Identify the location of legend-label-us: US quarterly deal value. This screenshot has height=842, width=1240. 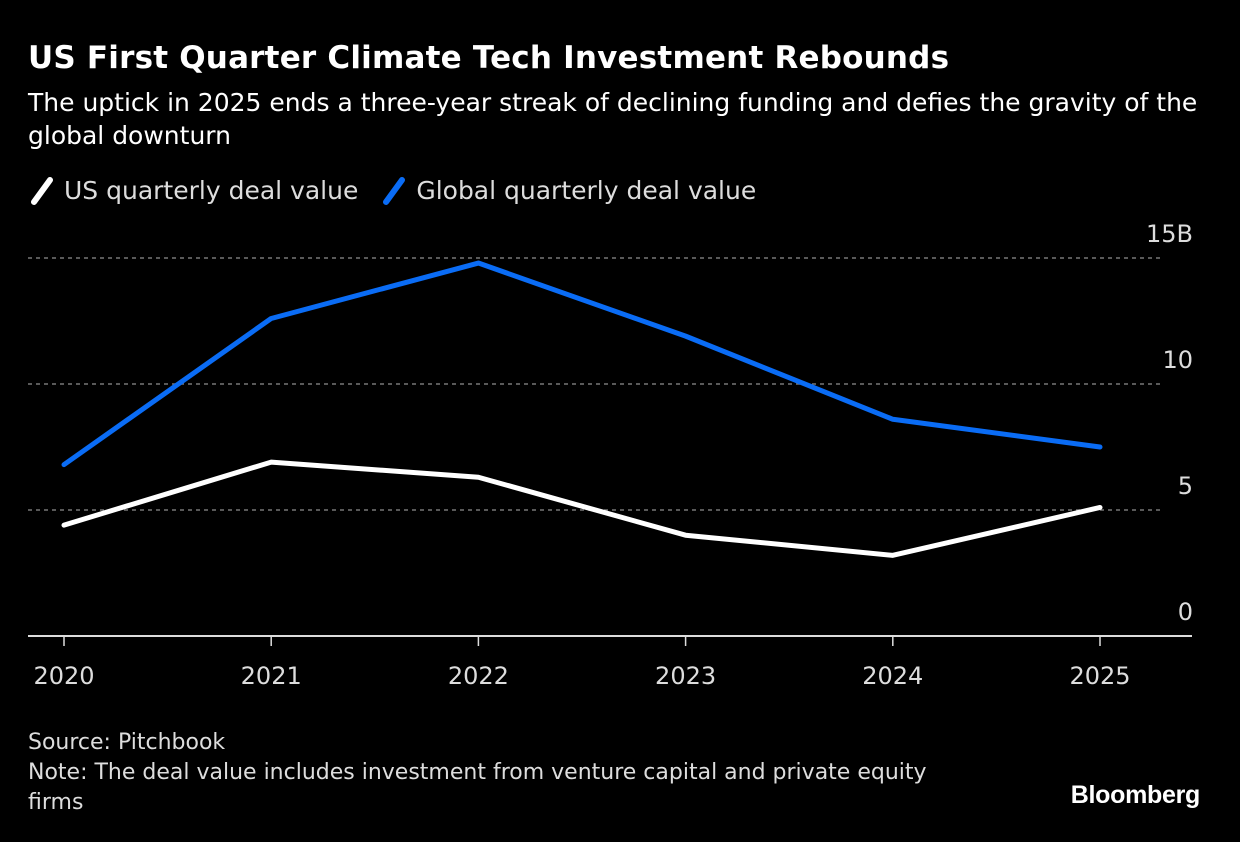
(211, 190).